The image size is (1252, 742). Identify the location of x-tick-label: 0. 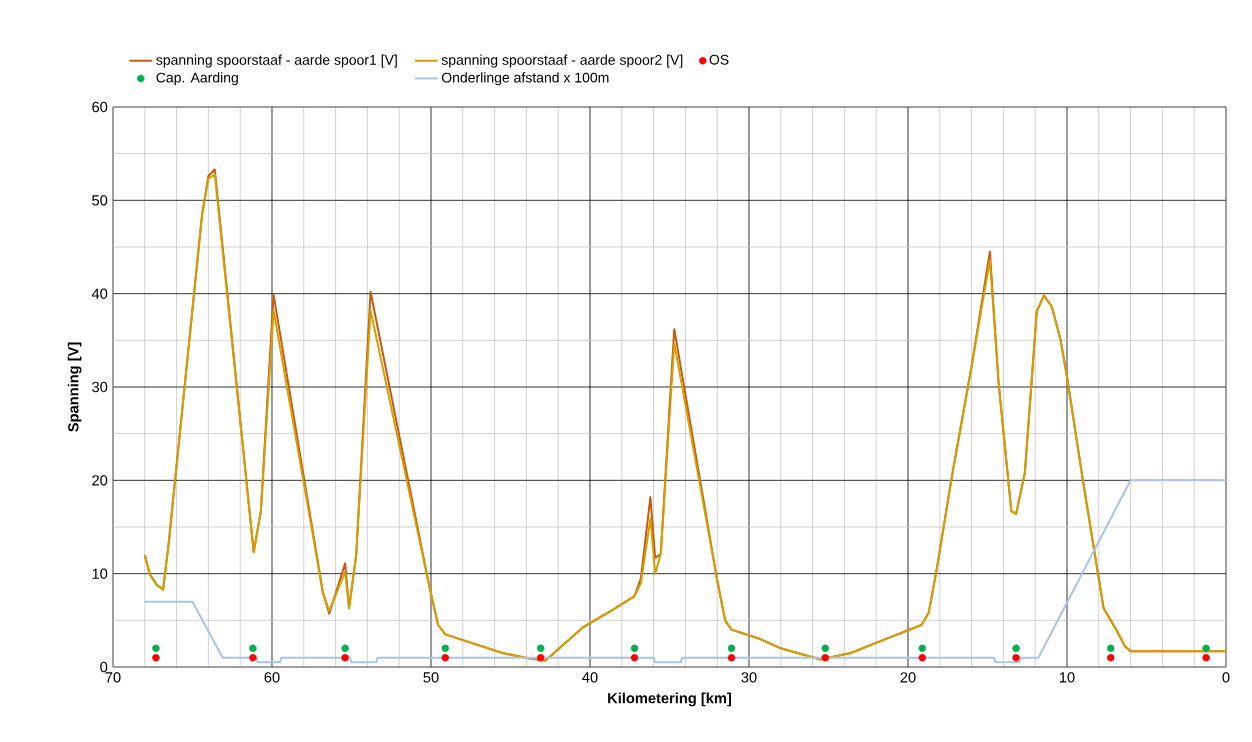
(1226, 677).